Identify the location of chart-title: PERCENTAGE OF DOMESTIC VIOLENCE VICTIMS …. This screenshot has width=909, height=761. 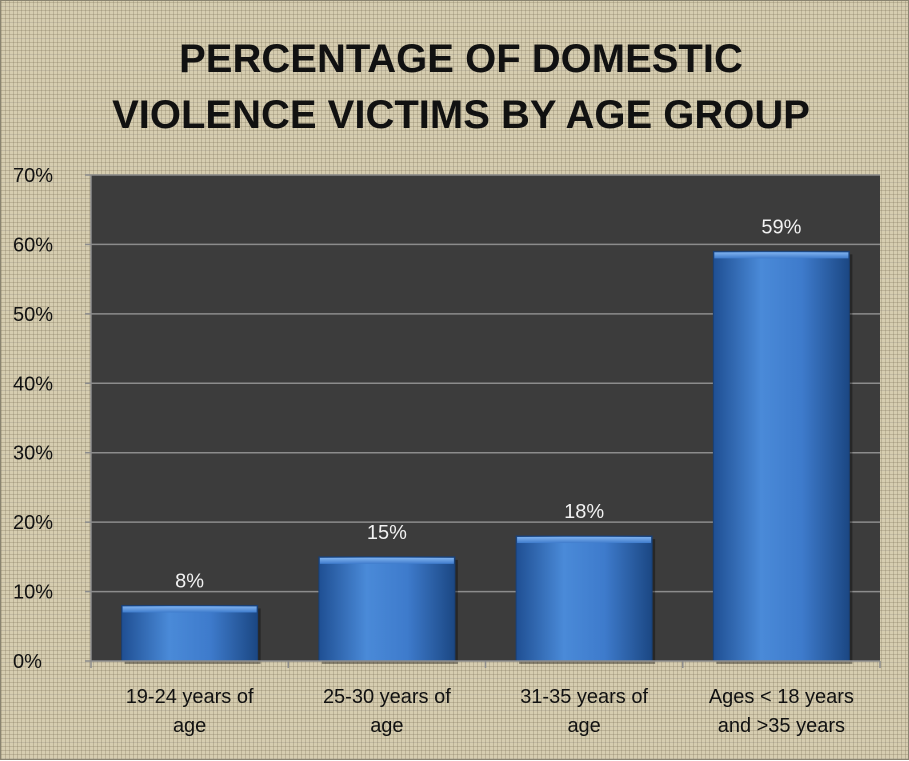
(461, 87).